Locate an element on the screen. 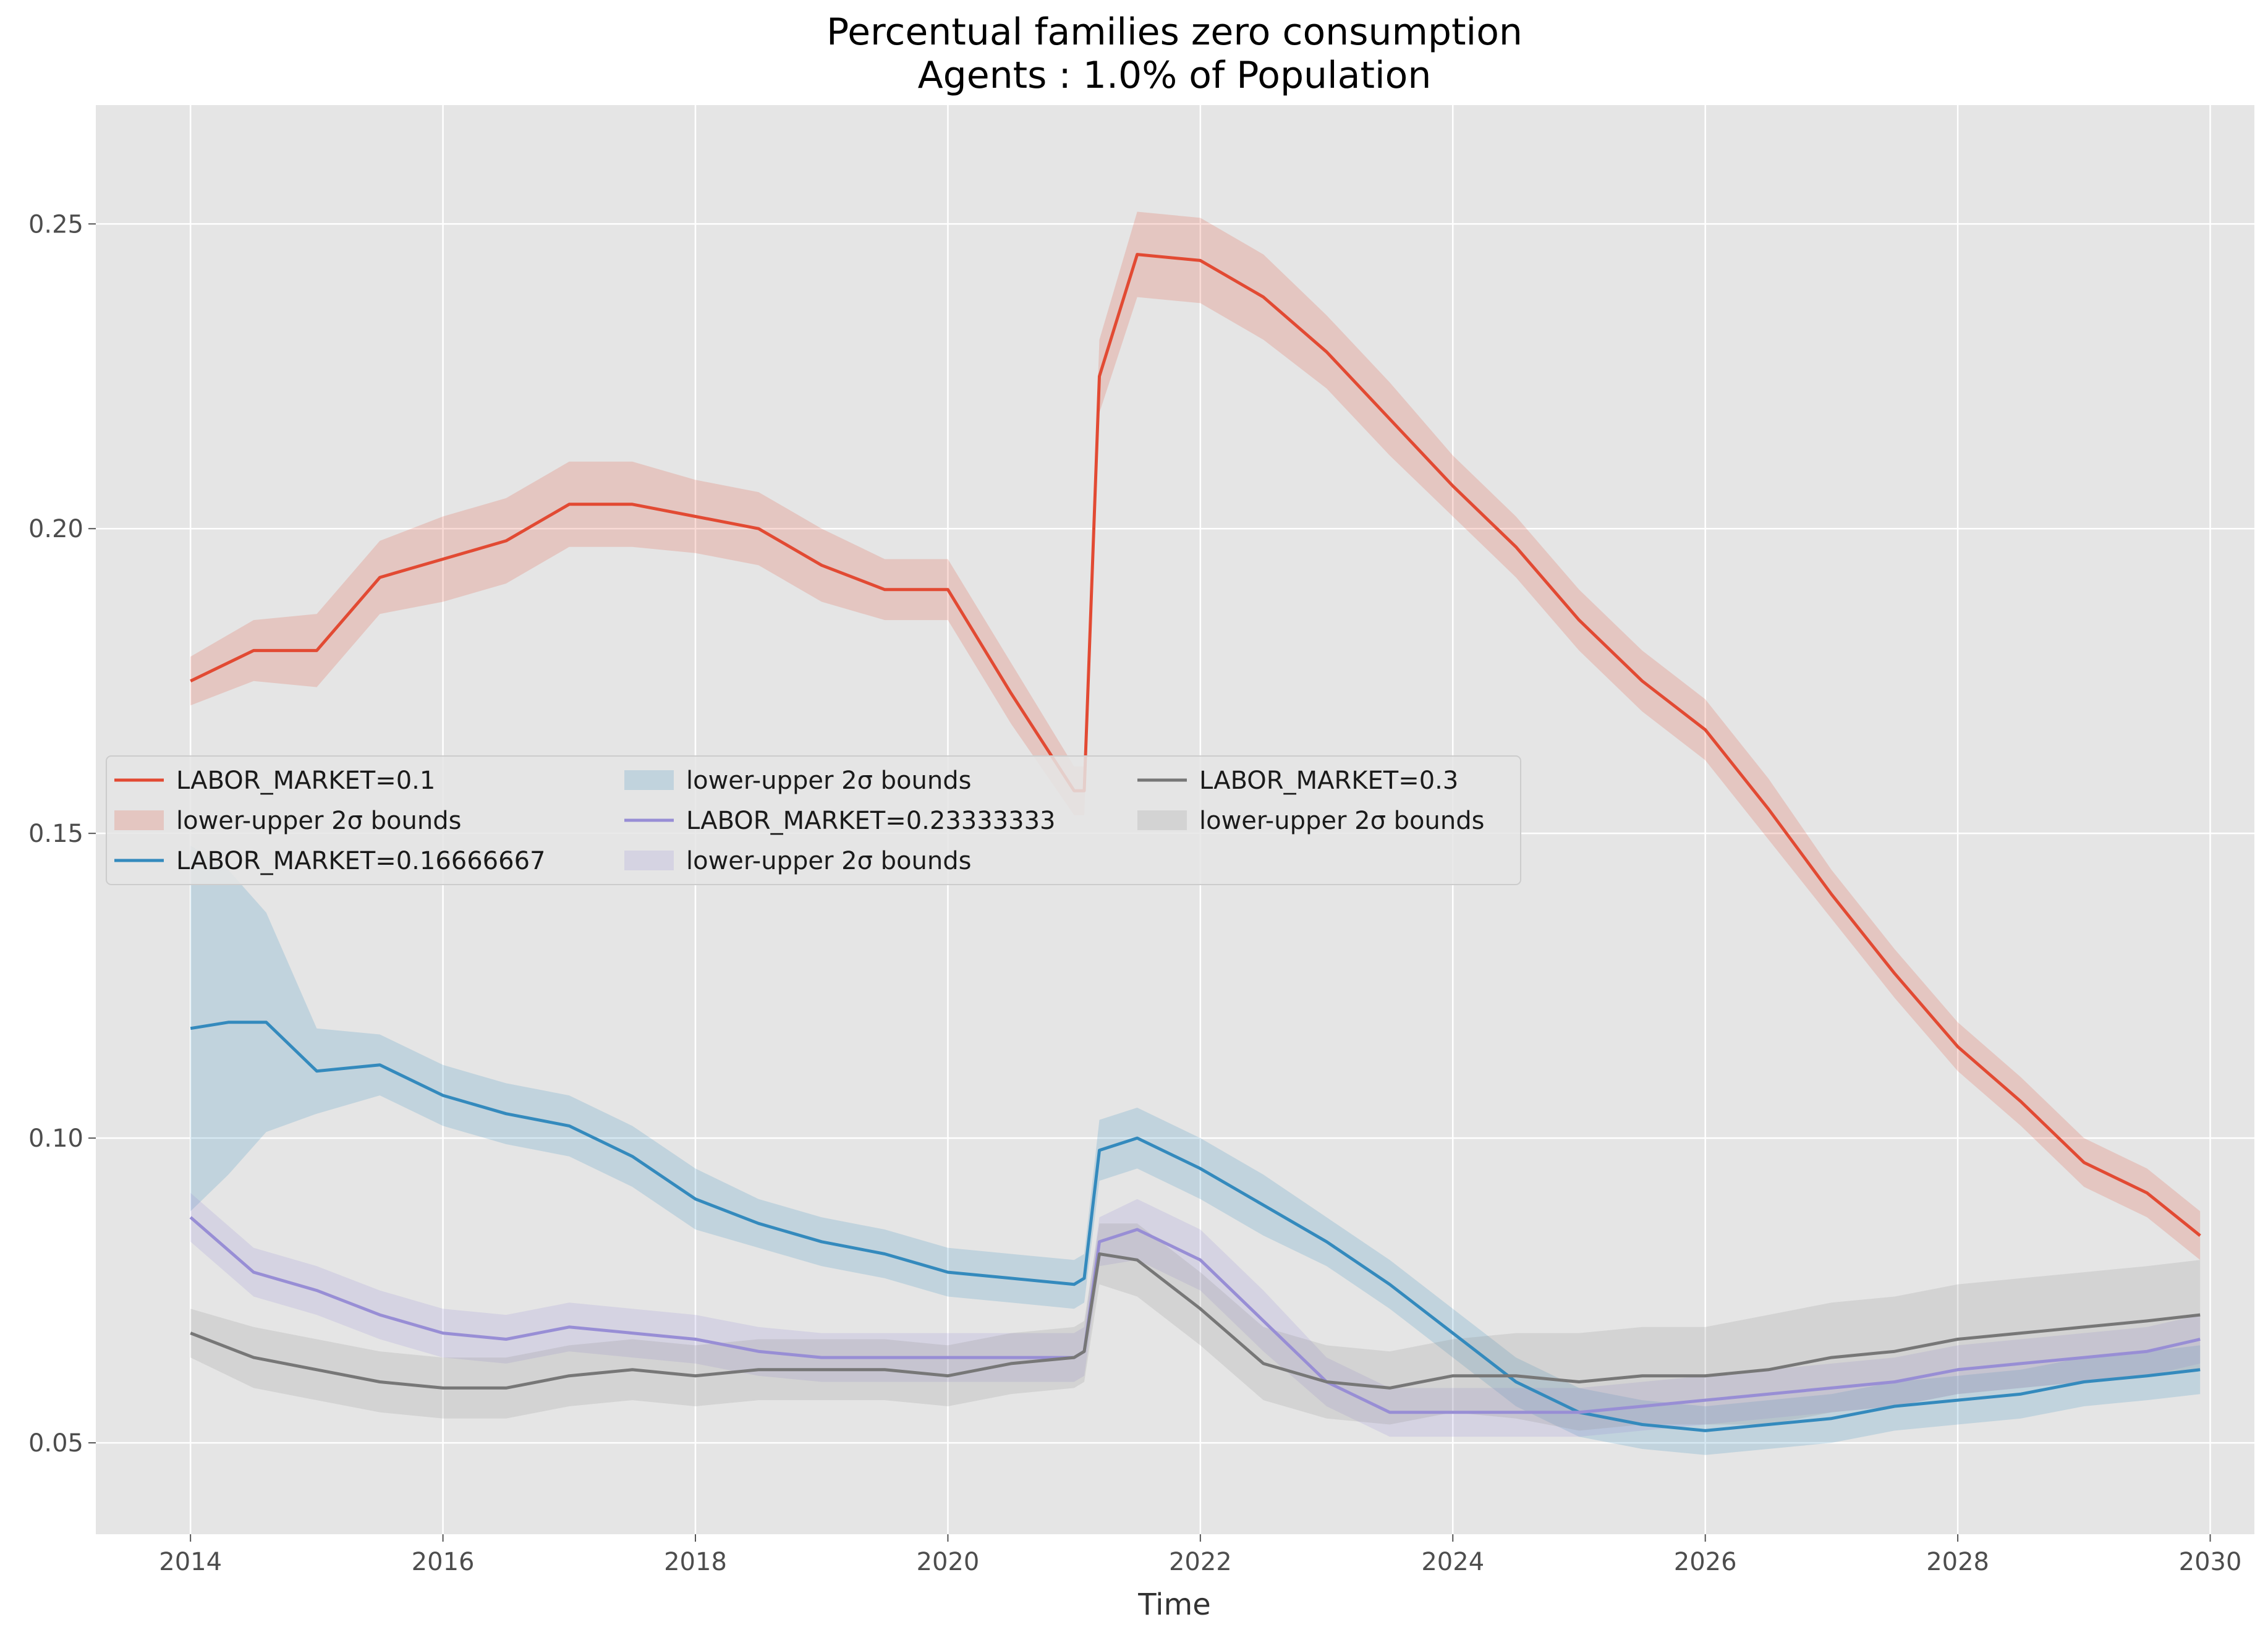 The width and height of the screenshot is (2268, 1635). legend-label: LABOR_MARKET=0.3 is located at coordinates (1328, 781).